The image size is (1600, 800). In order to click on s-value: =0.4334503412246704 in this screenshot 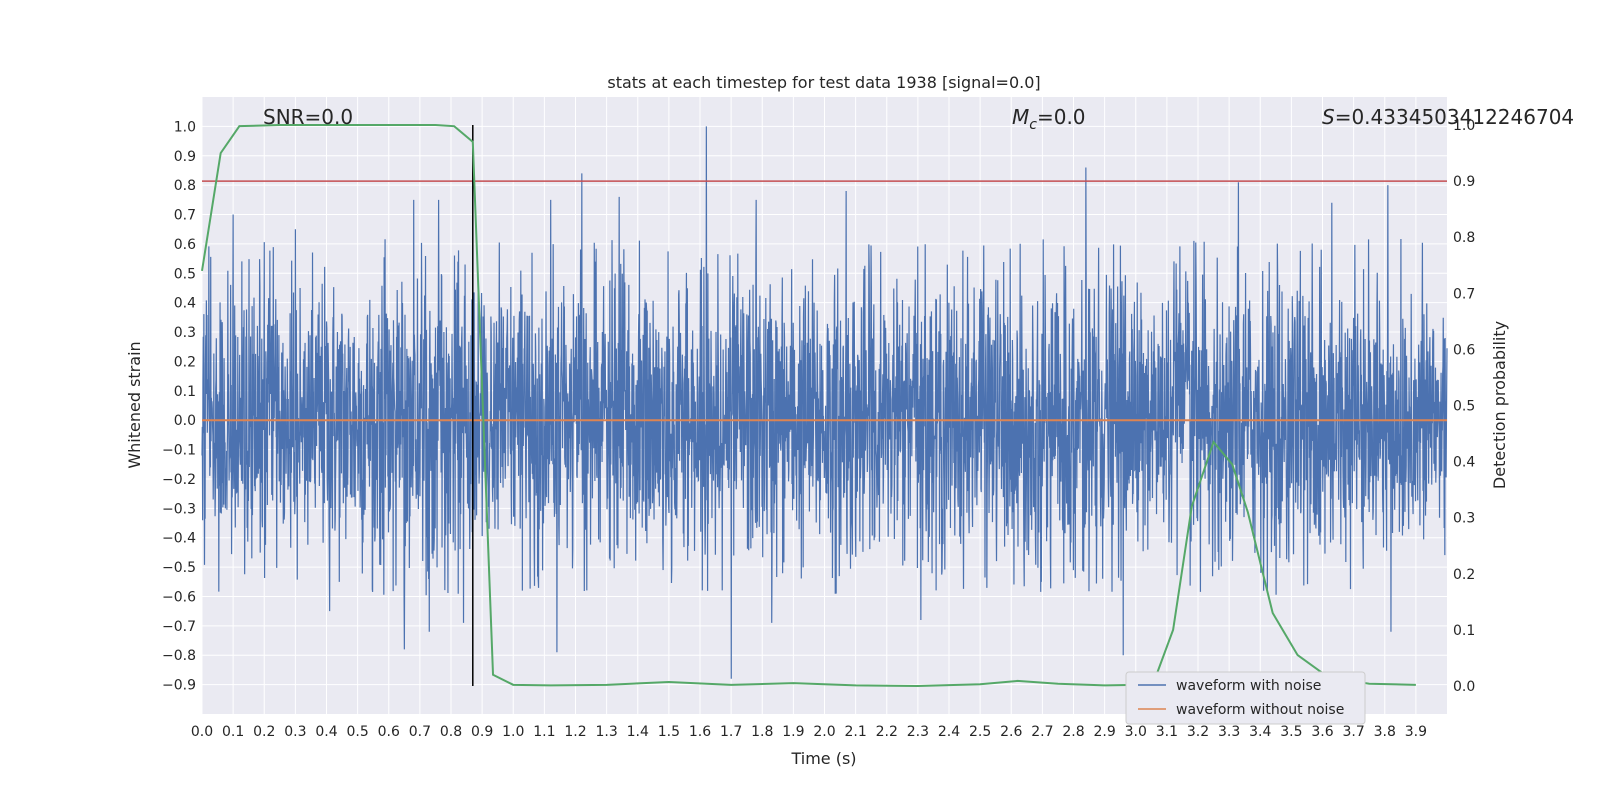, I will do `click(1454, 117)`.